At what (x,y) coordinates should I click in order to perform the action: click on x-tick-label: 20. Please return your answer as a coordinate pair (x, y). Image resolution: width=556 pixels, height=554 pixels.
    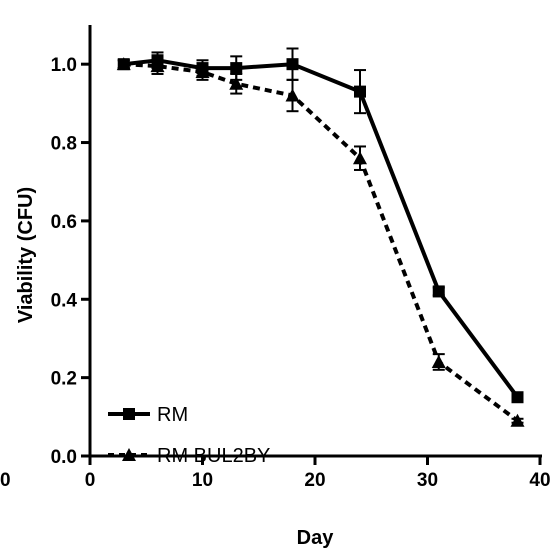
    Looking at the image, I should click on (314, 480).